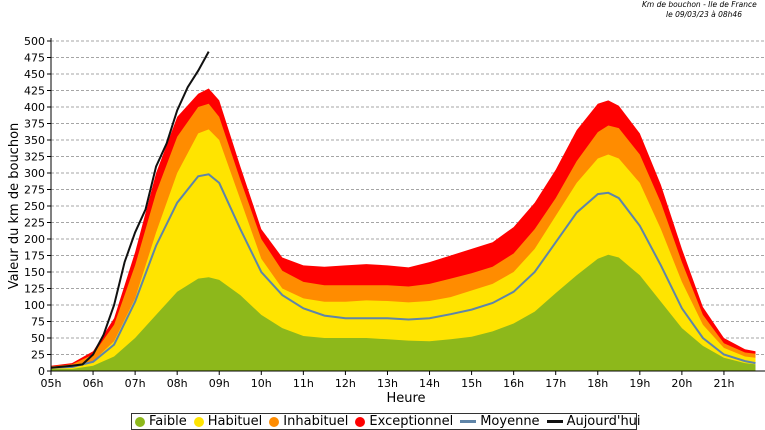 This screenshot has width=765, height=430. I want to click on y-tick-label-15: 375, so click(34, 124).